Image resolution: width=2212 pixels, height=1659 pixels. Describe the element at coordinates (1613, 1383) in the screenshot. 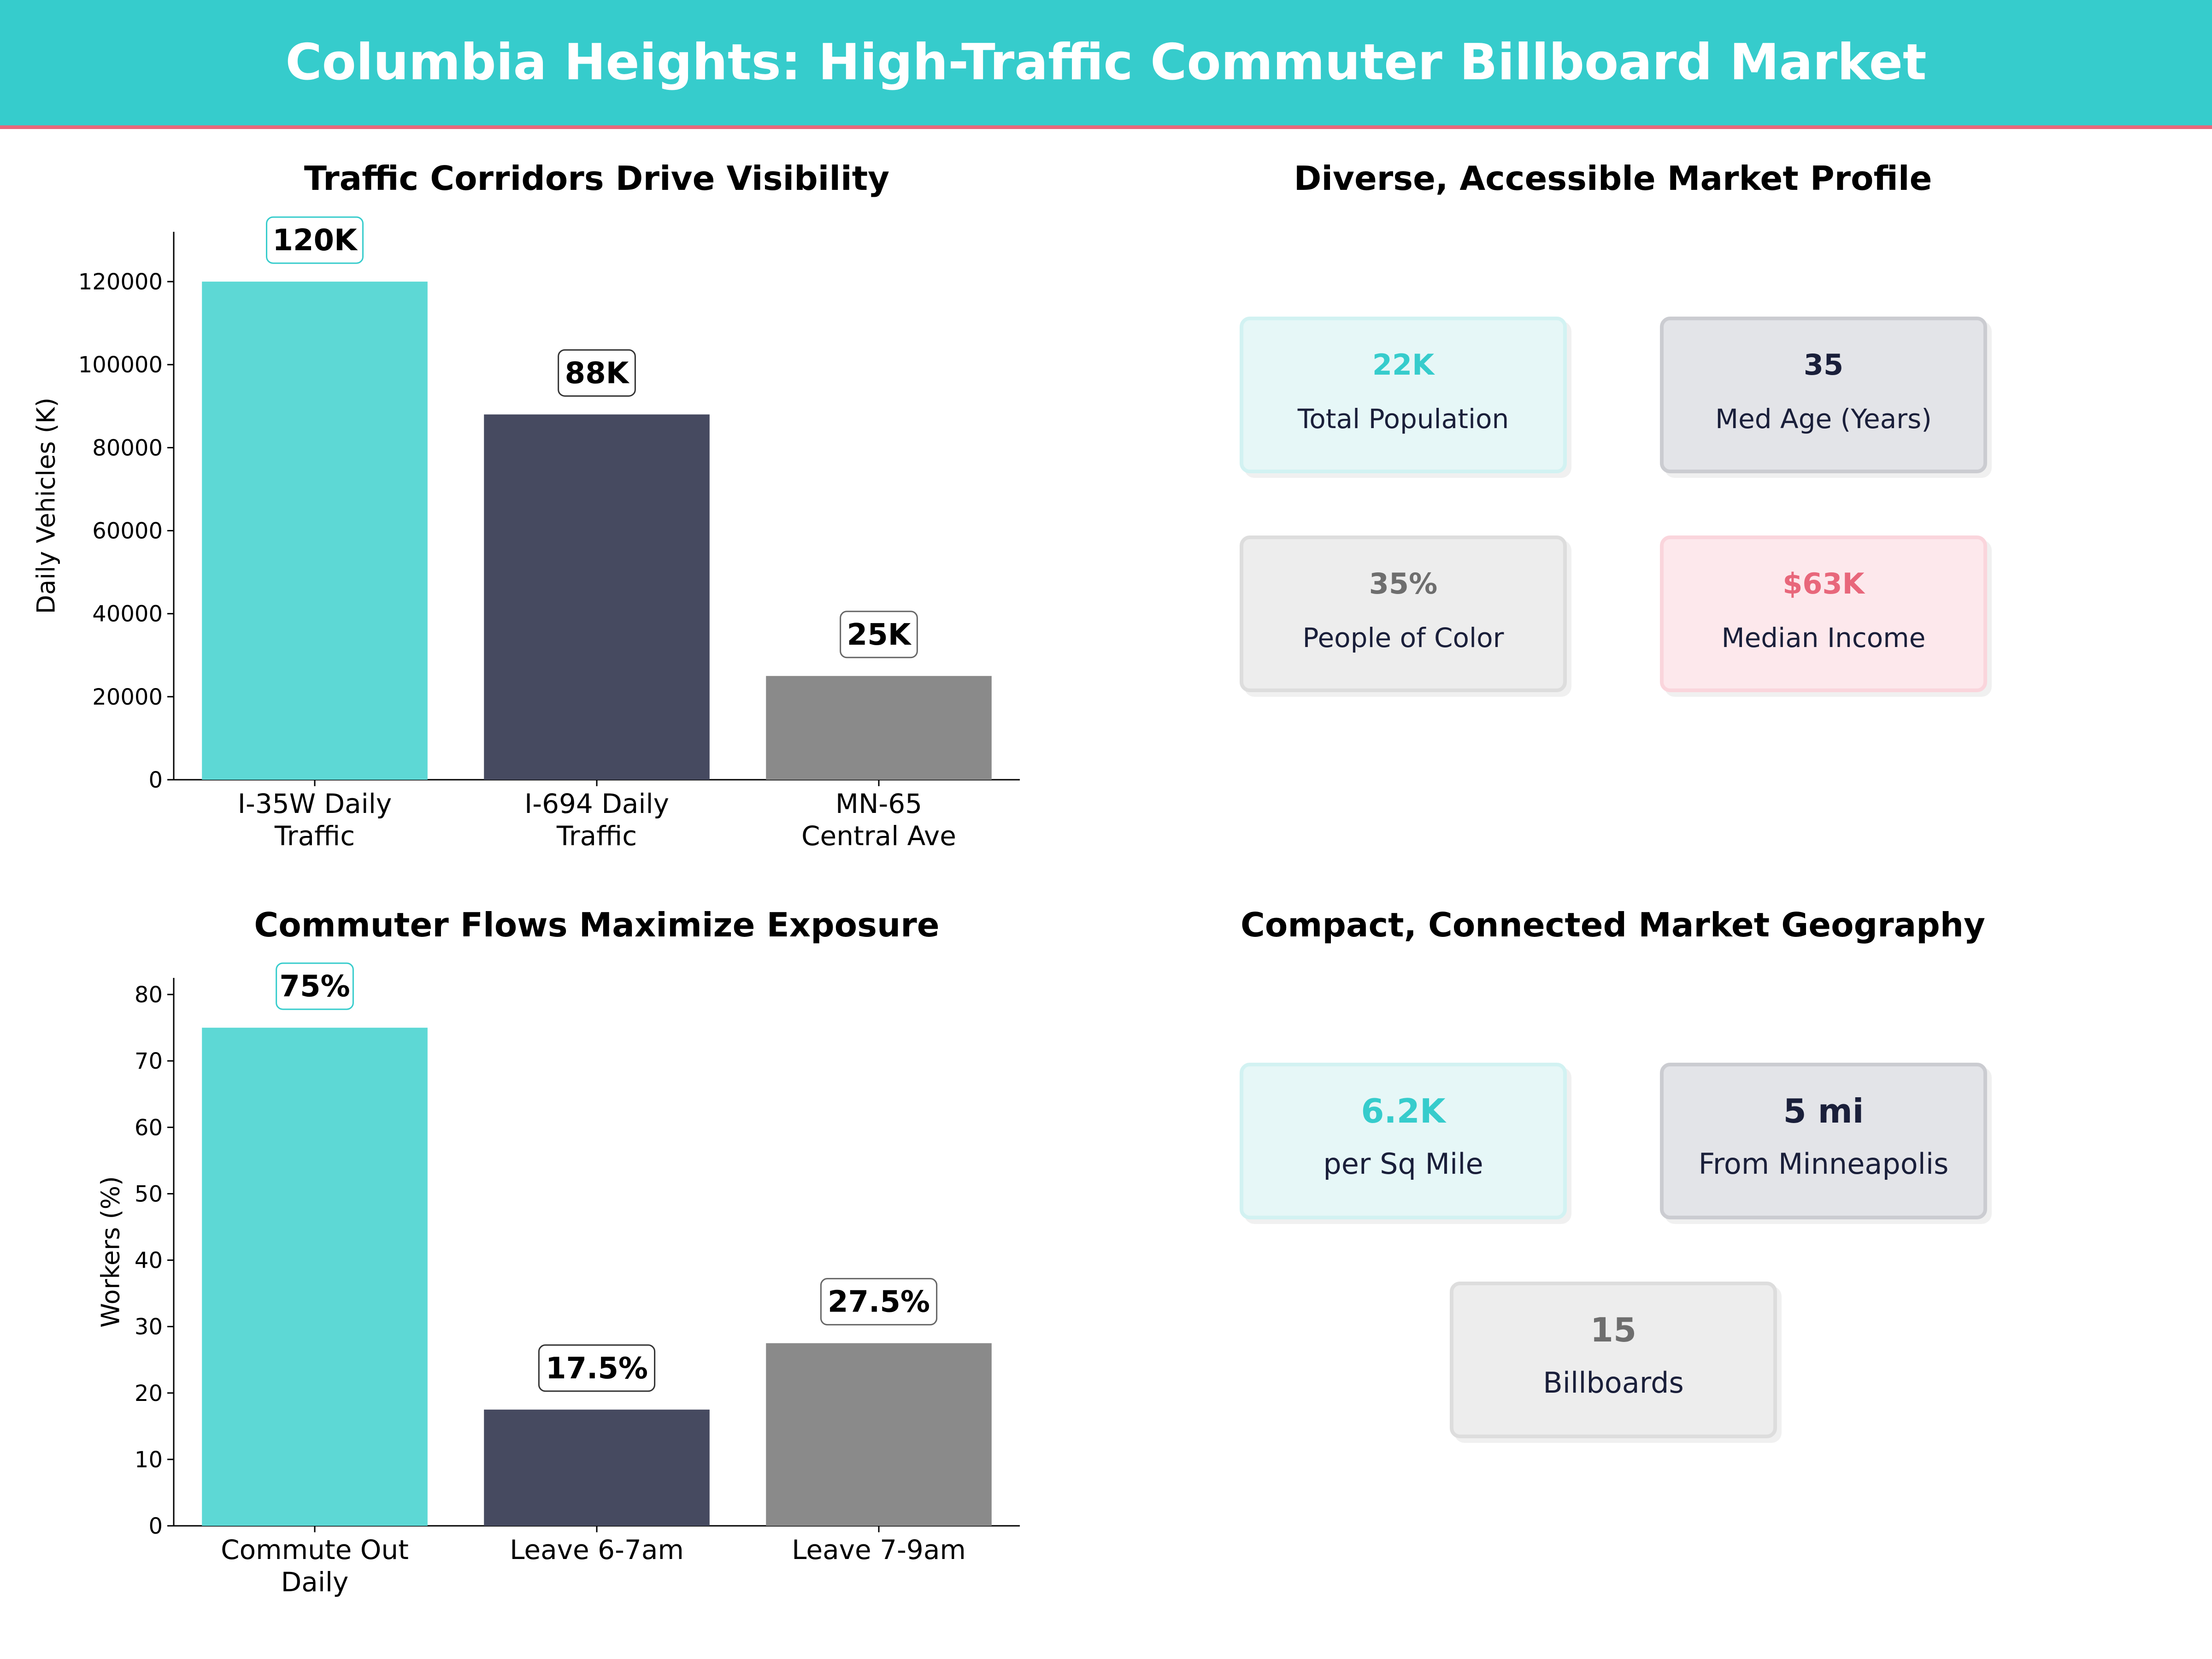

I see `card-label: Billboards` at that location.